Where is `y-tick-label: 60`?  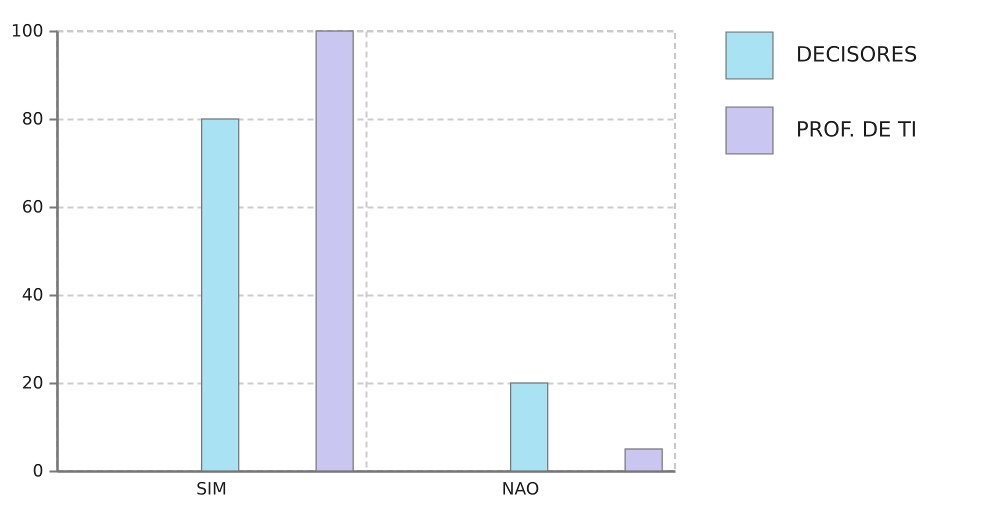
y-tick-label: 60 is located at coordinates (33, 208).